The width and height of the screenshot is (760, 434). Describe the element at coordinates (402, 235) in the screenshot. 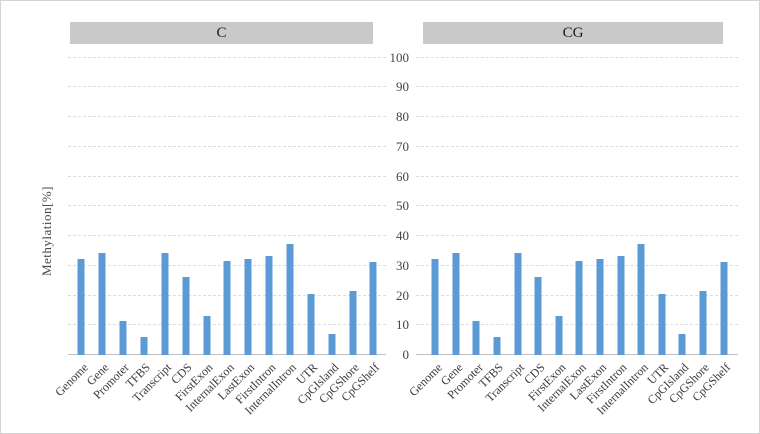

I see `y-tick-label: 40` at that location.